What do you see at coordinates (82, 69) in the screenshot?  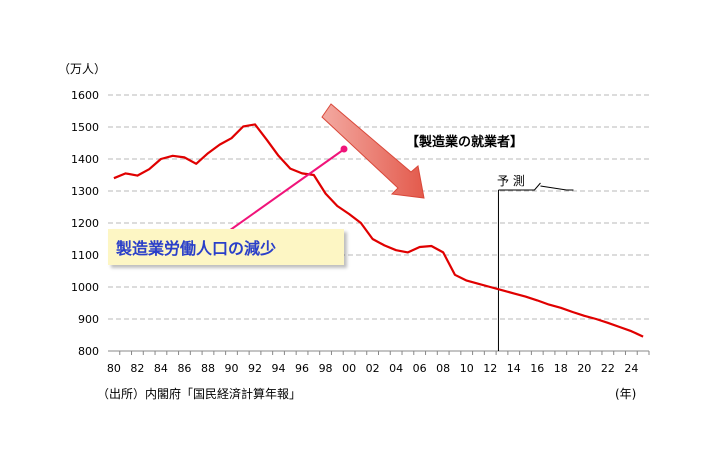 I see `y-axis-unit-label: （万人）` at bounding box center [82, 69].